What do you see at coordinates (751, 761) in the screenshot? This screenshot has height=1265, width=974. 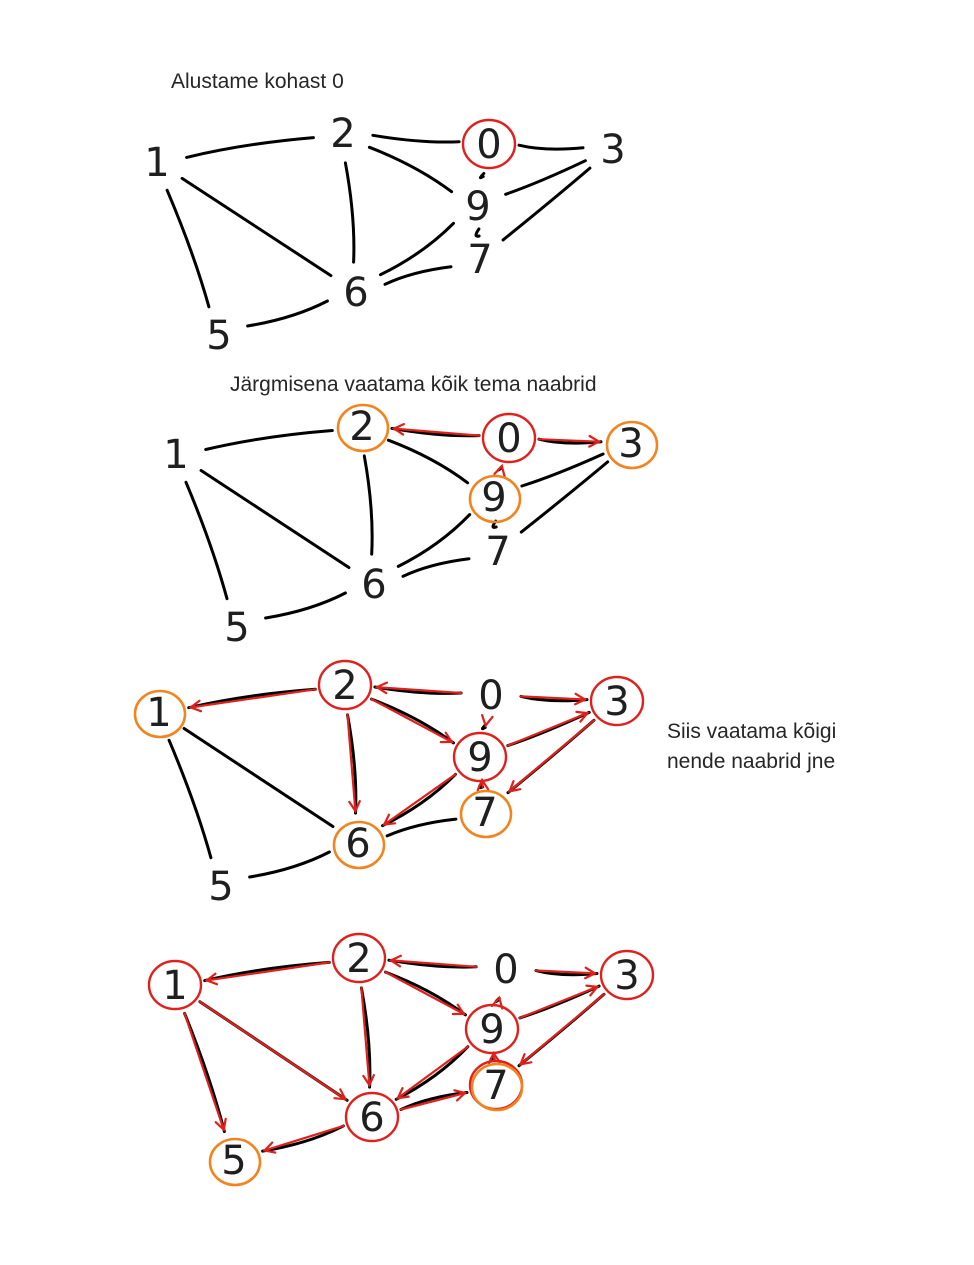 I see `caption-next-line-2: nende naabrid jne` at bounding box center [751, 761].